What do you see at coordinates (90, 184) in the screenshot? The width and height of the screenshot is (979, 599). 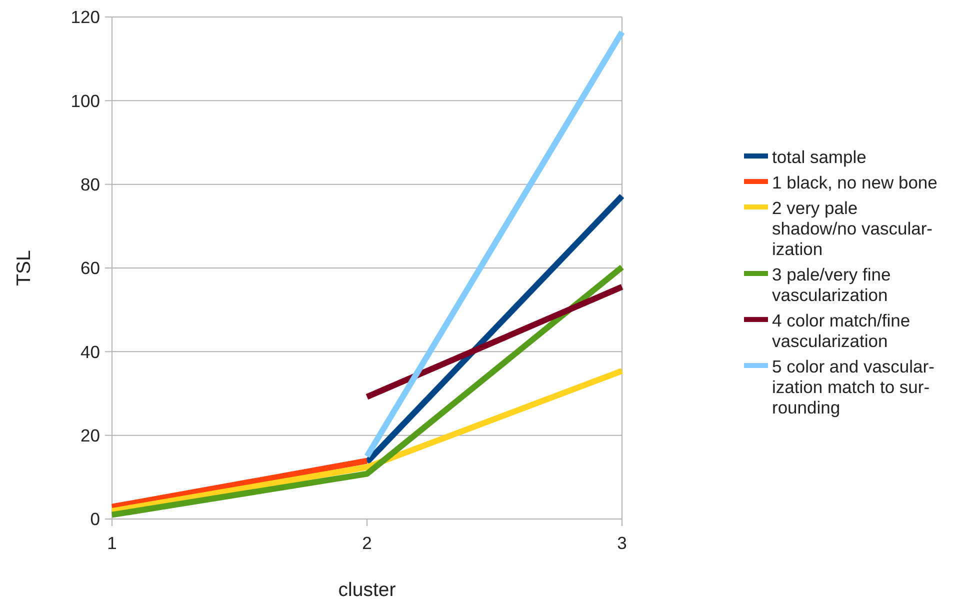 I see `y-tick-label: 80` at bounding box center [90, 184].